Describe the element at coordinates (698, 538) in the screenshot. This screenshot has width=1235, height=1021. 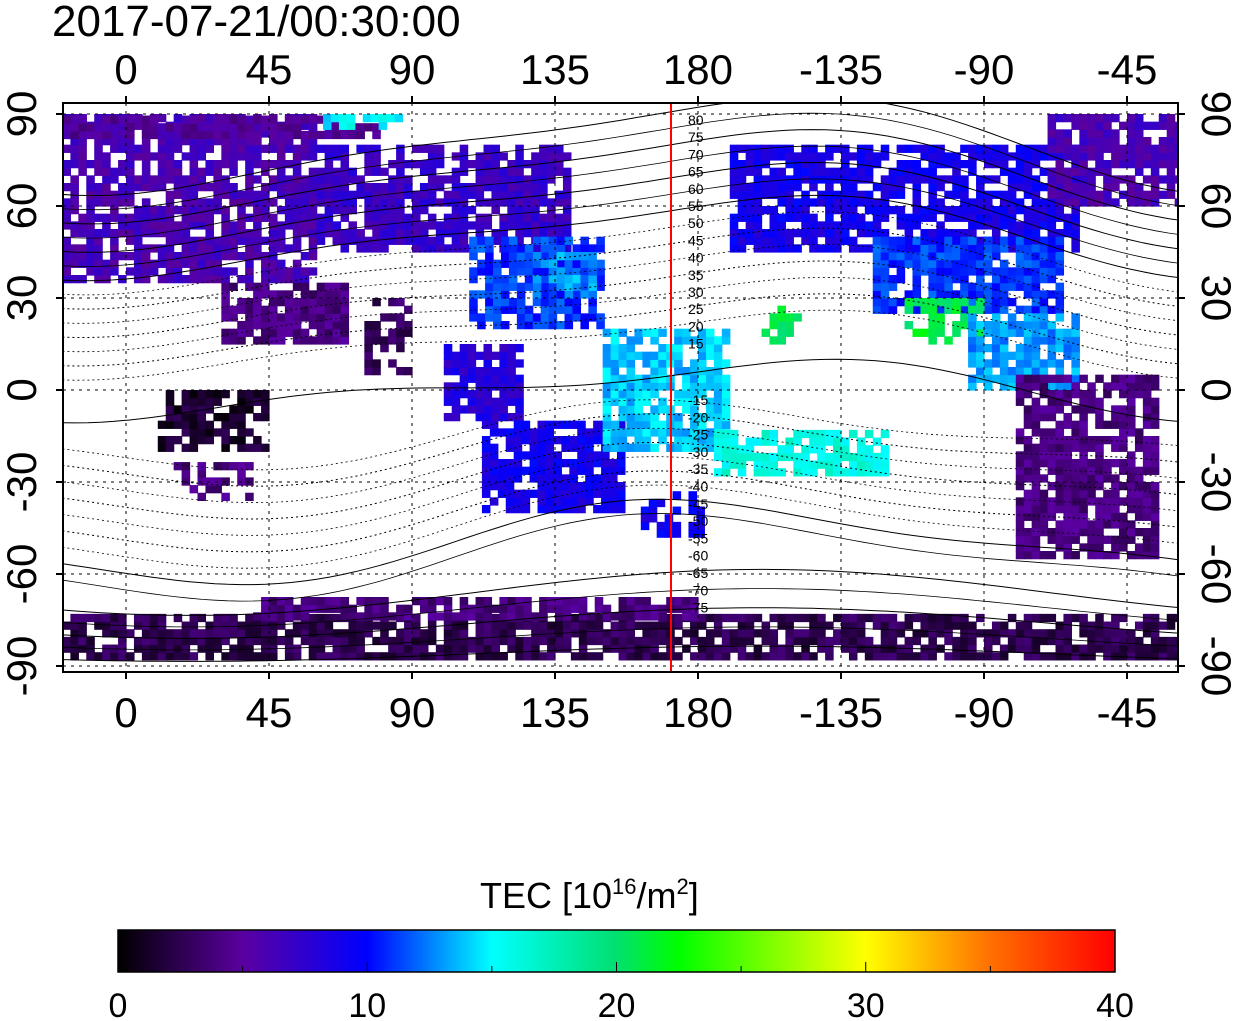
I see `contour-label: -55` at that location.